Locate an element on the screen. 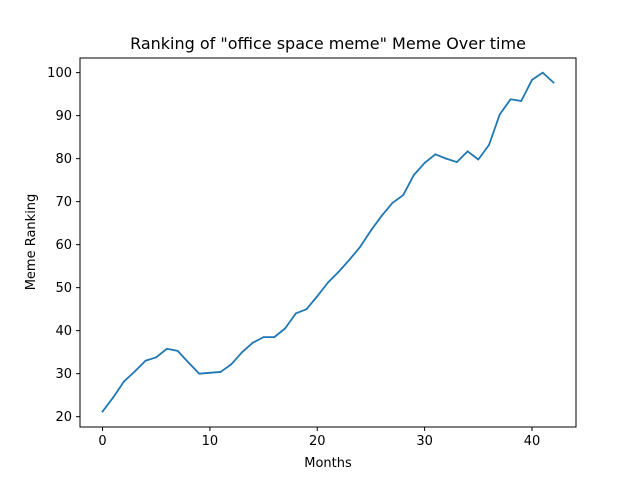  y-tick-label: 60 is located at coordinates (63, 245).